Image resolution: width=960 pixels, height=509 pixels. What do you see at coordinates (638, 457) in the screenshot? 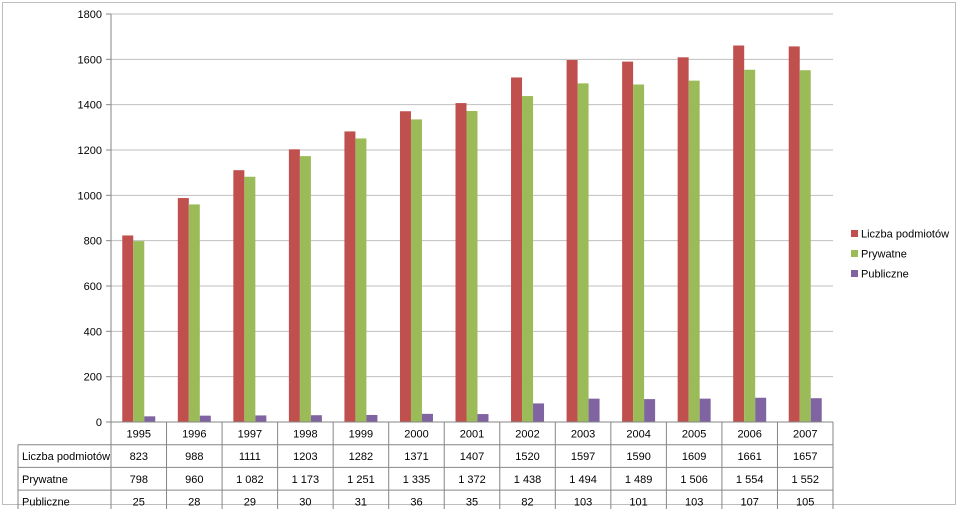
I see `table-cell-value: 1590` at bounding box center [638, 457].